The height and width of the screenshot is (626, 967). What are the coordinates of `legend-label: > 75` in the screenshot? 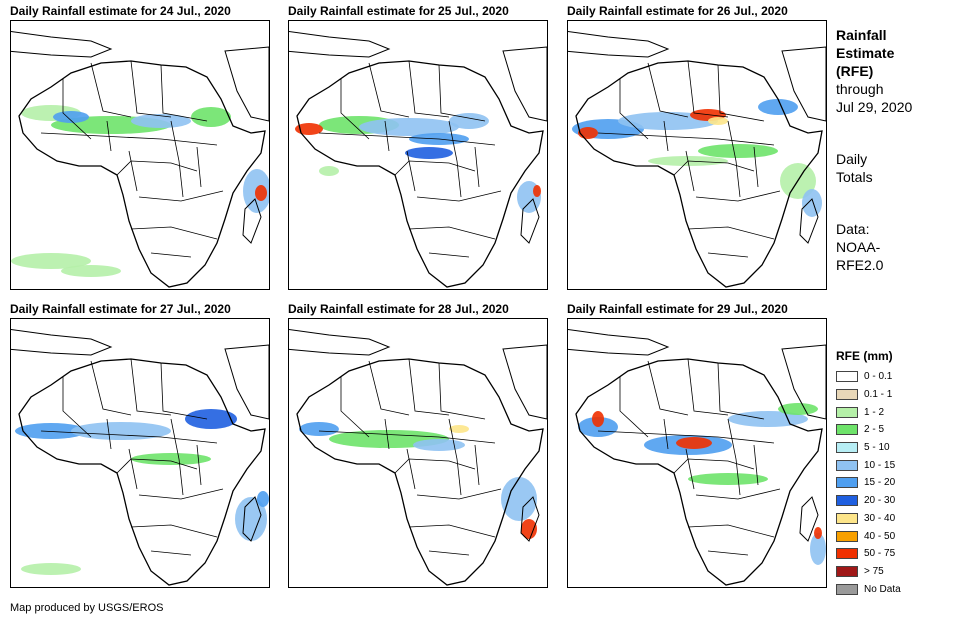 It's located at (874, 571).